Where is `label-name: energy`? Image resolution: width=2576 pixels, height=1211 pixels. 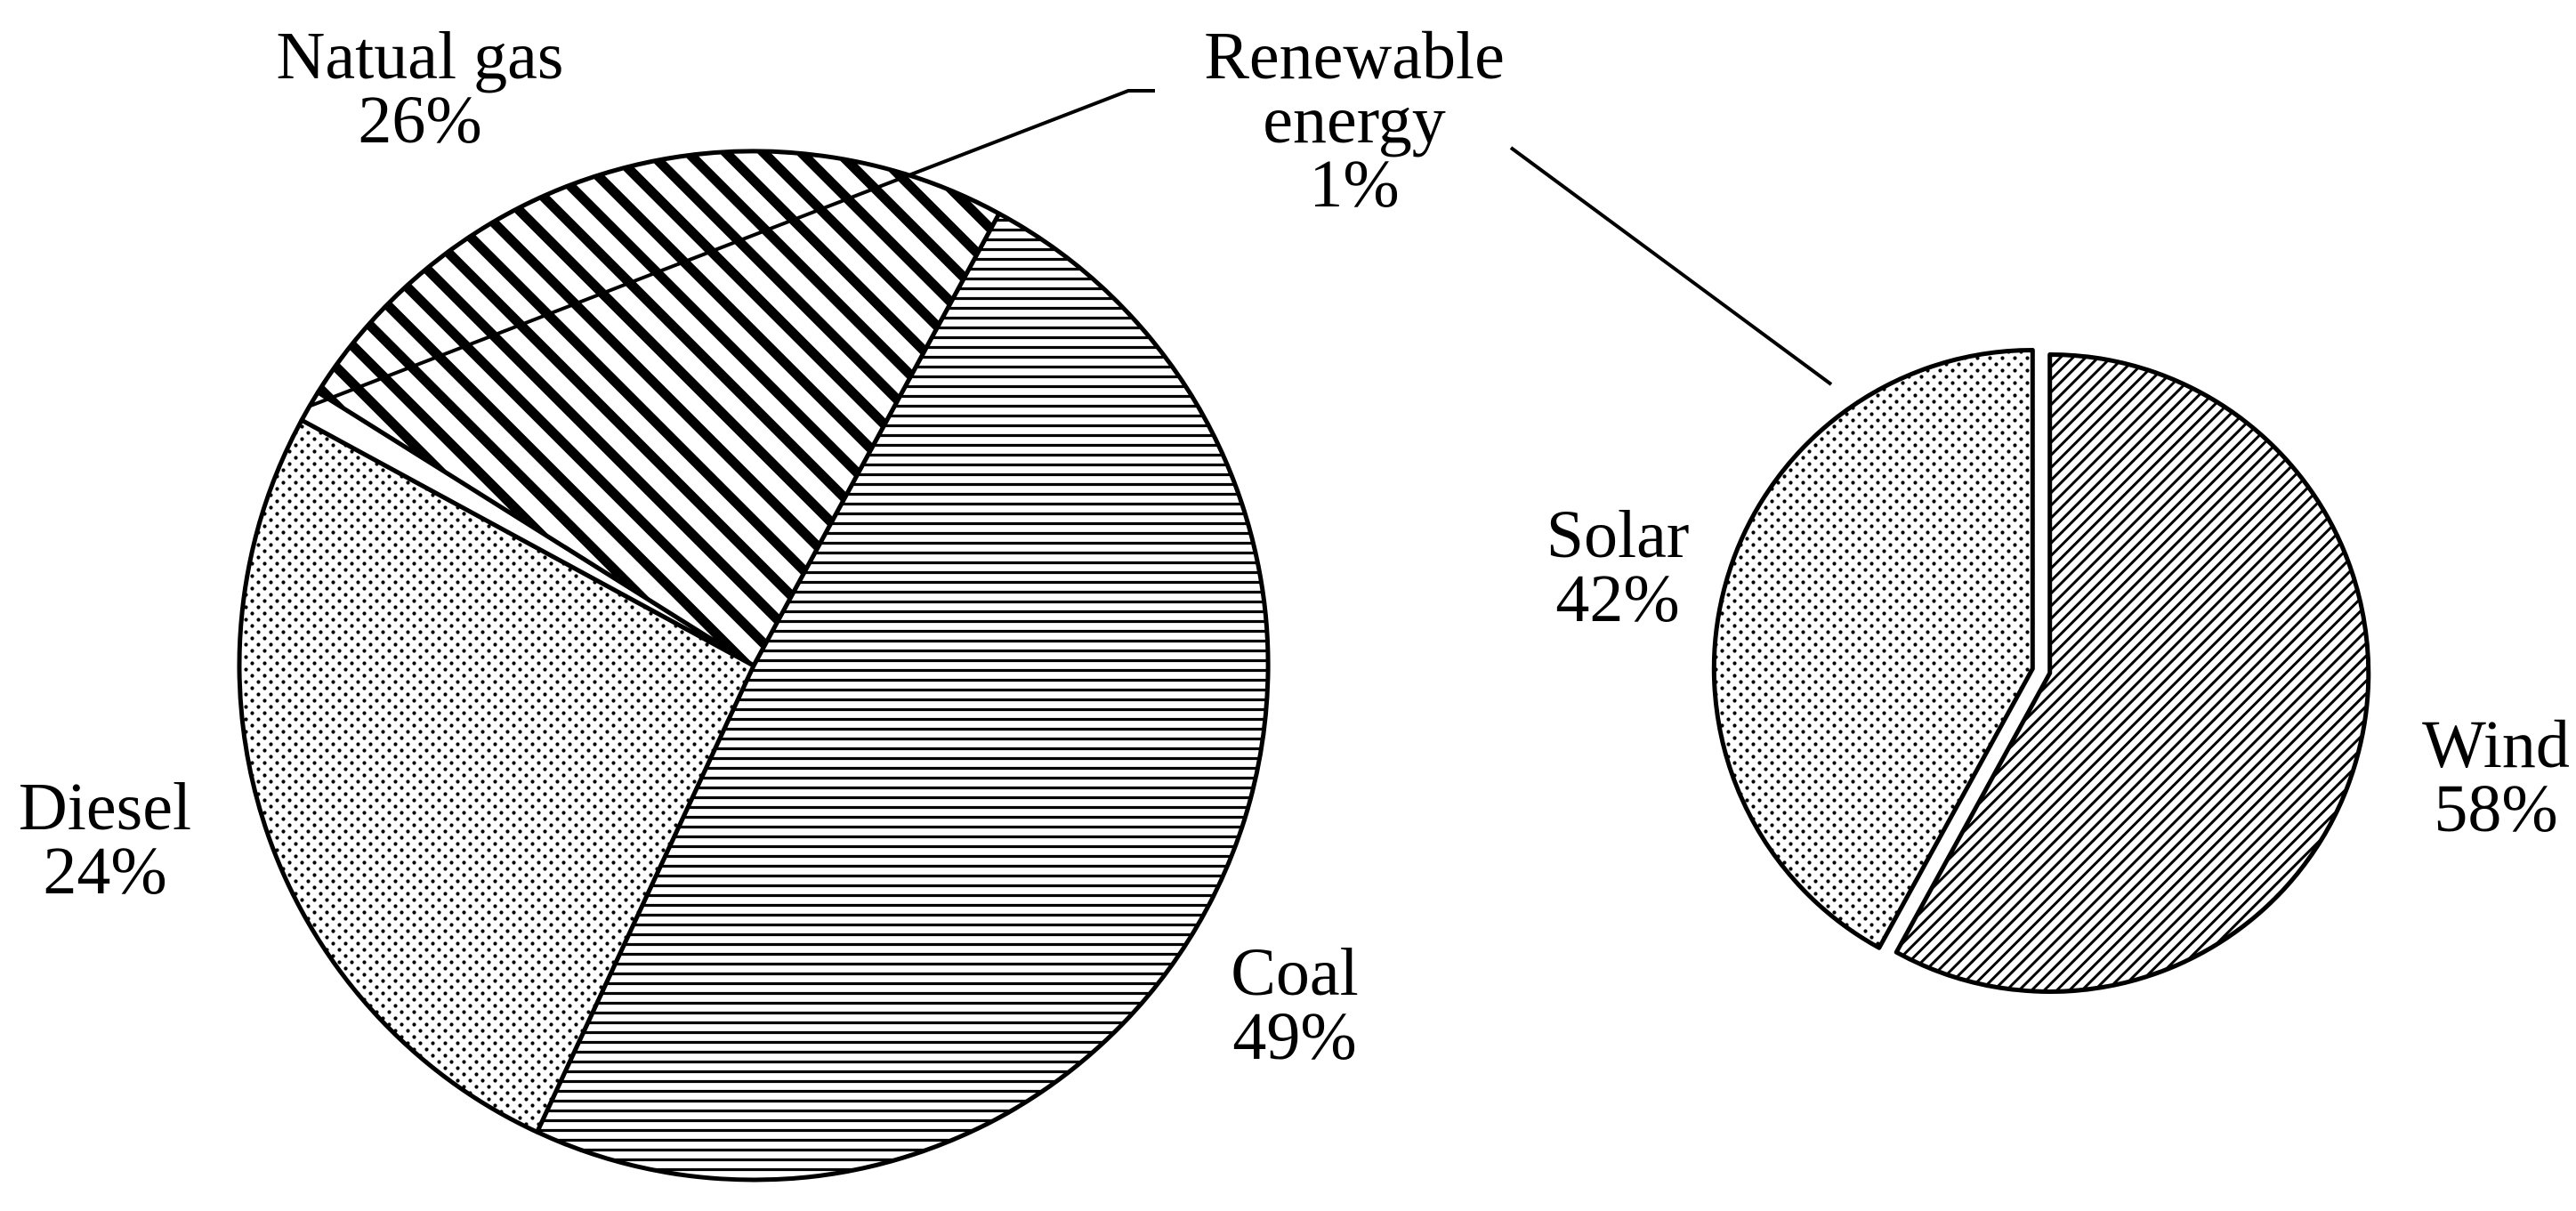
label-name: energy is located at coordinates (1354, 120).